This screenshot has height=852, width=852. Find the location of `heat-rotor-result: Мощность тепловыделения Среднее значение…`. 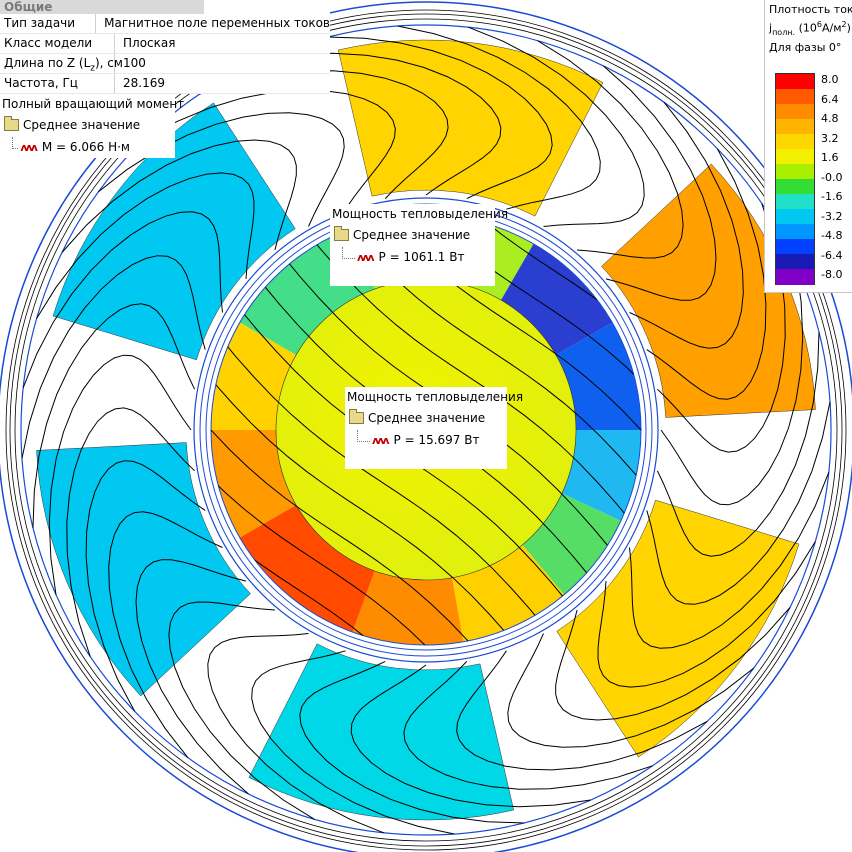

heat-rotor-result: Мощность тепловыделения Среднее значение… is located at coordinates (434, 428).